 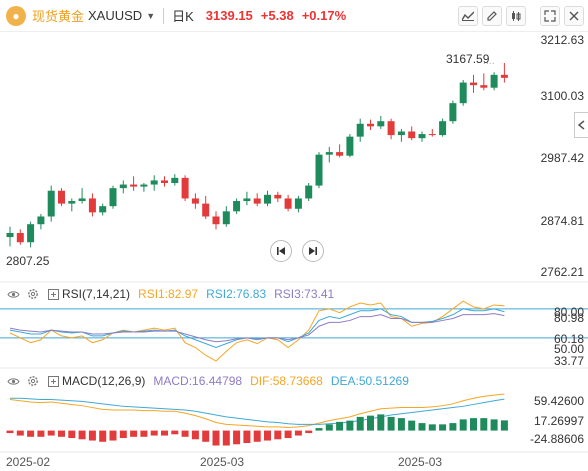 What do you see at coordinates (257, 328) in the screenshot?
I see `rsi2-line` at bounding box center [257, 328].